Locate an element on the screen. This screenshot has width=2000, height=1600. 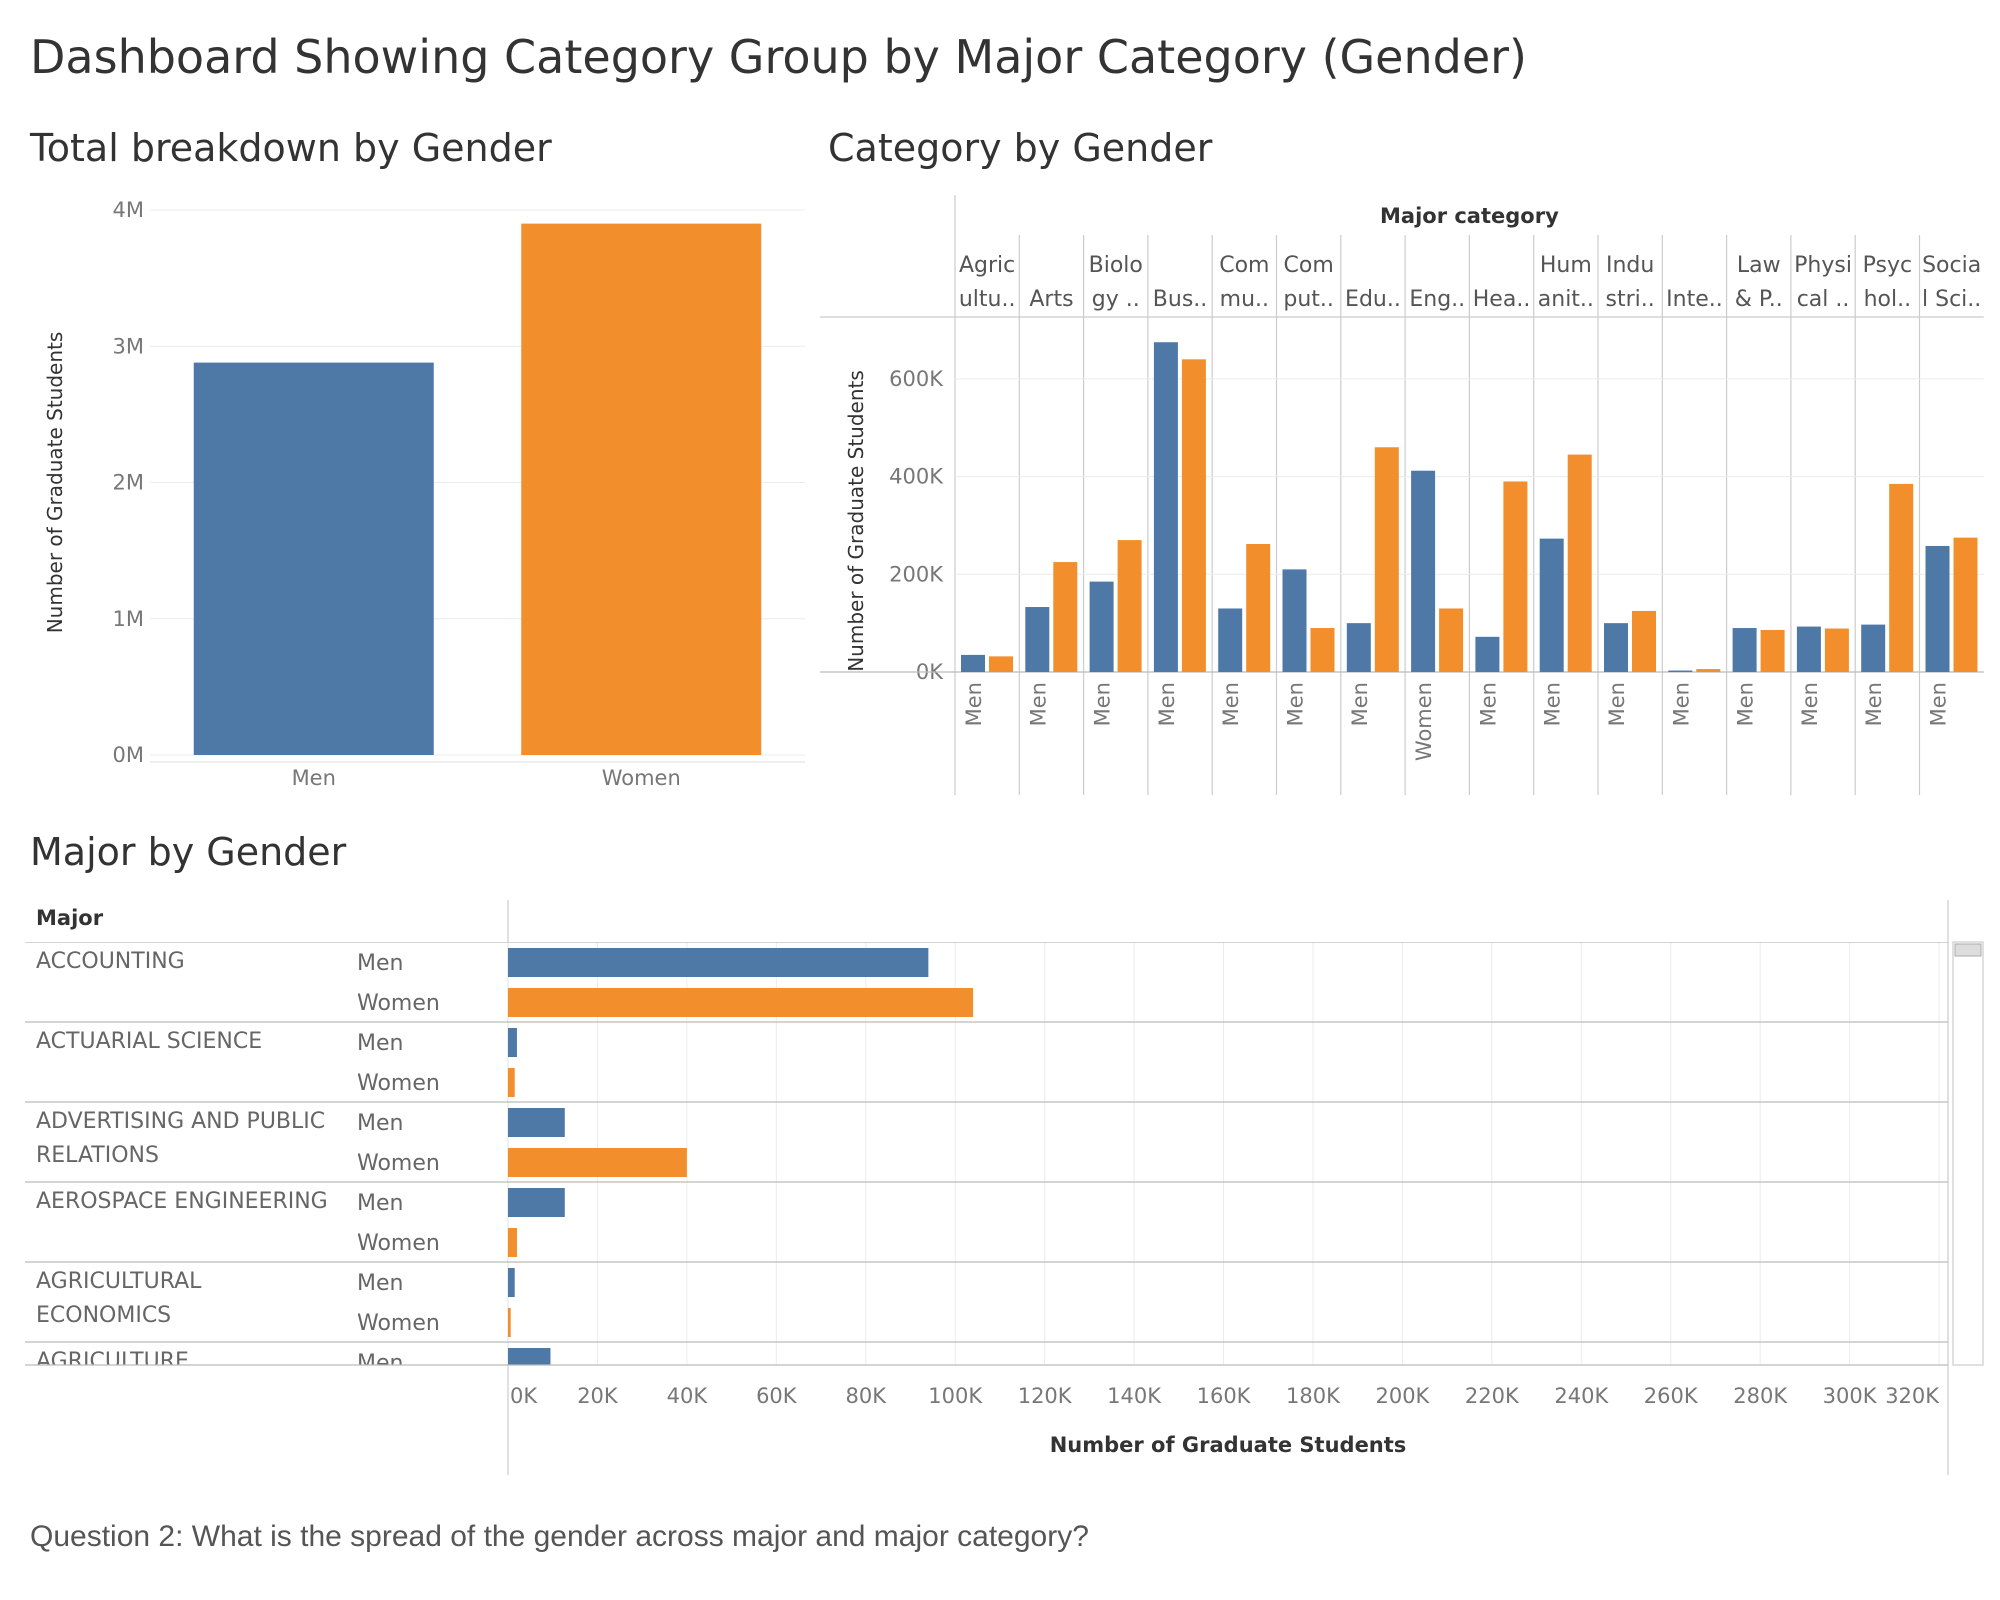
y-tick-label: 3M is located at coordinates (128, 346).